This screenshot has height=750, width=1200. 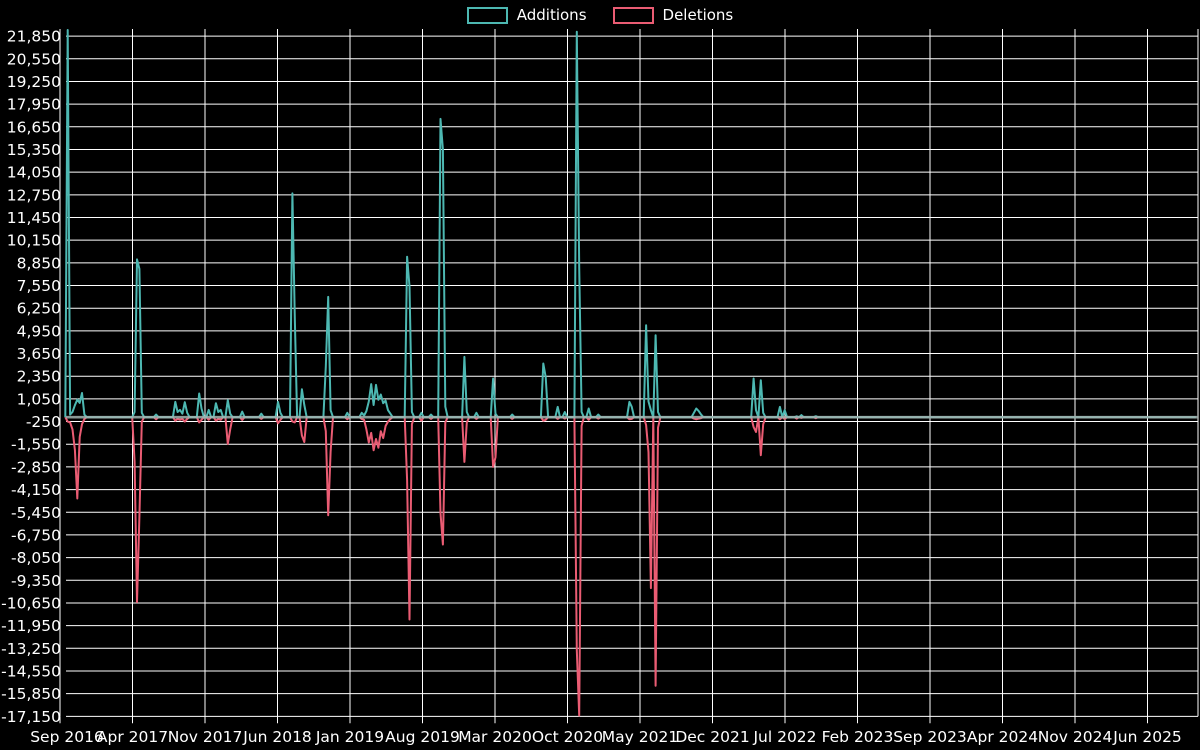 I want to click on y-tick-label: -8,050, so click(x=36, y=558).